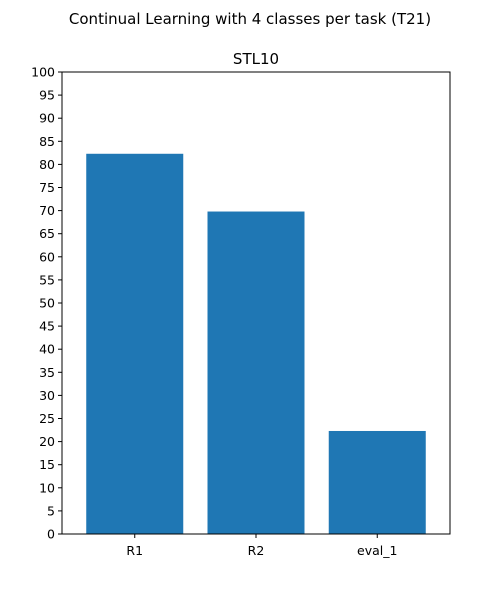  Describe the element at coordinates (47, 372) in the screenshot. I see `y-tick-label: 35` at that location.